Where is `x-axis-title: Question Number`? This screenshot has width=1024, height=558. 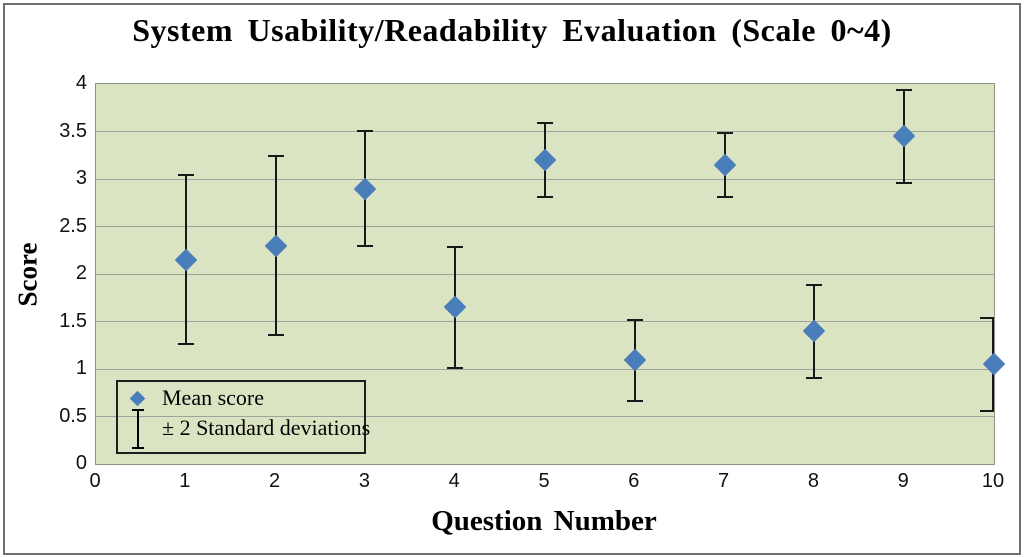 x-axis-title: Question Number is located at coordinates (544, 521).